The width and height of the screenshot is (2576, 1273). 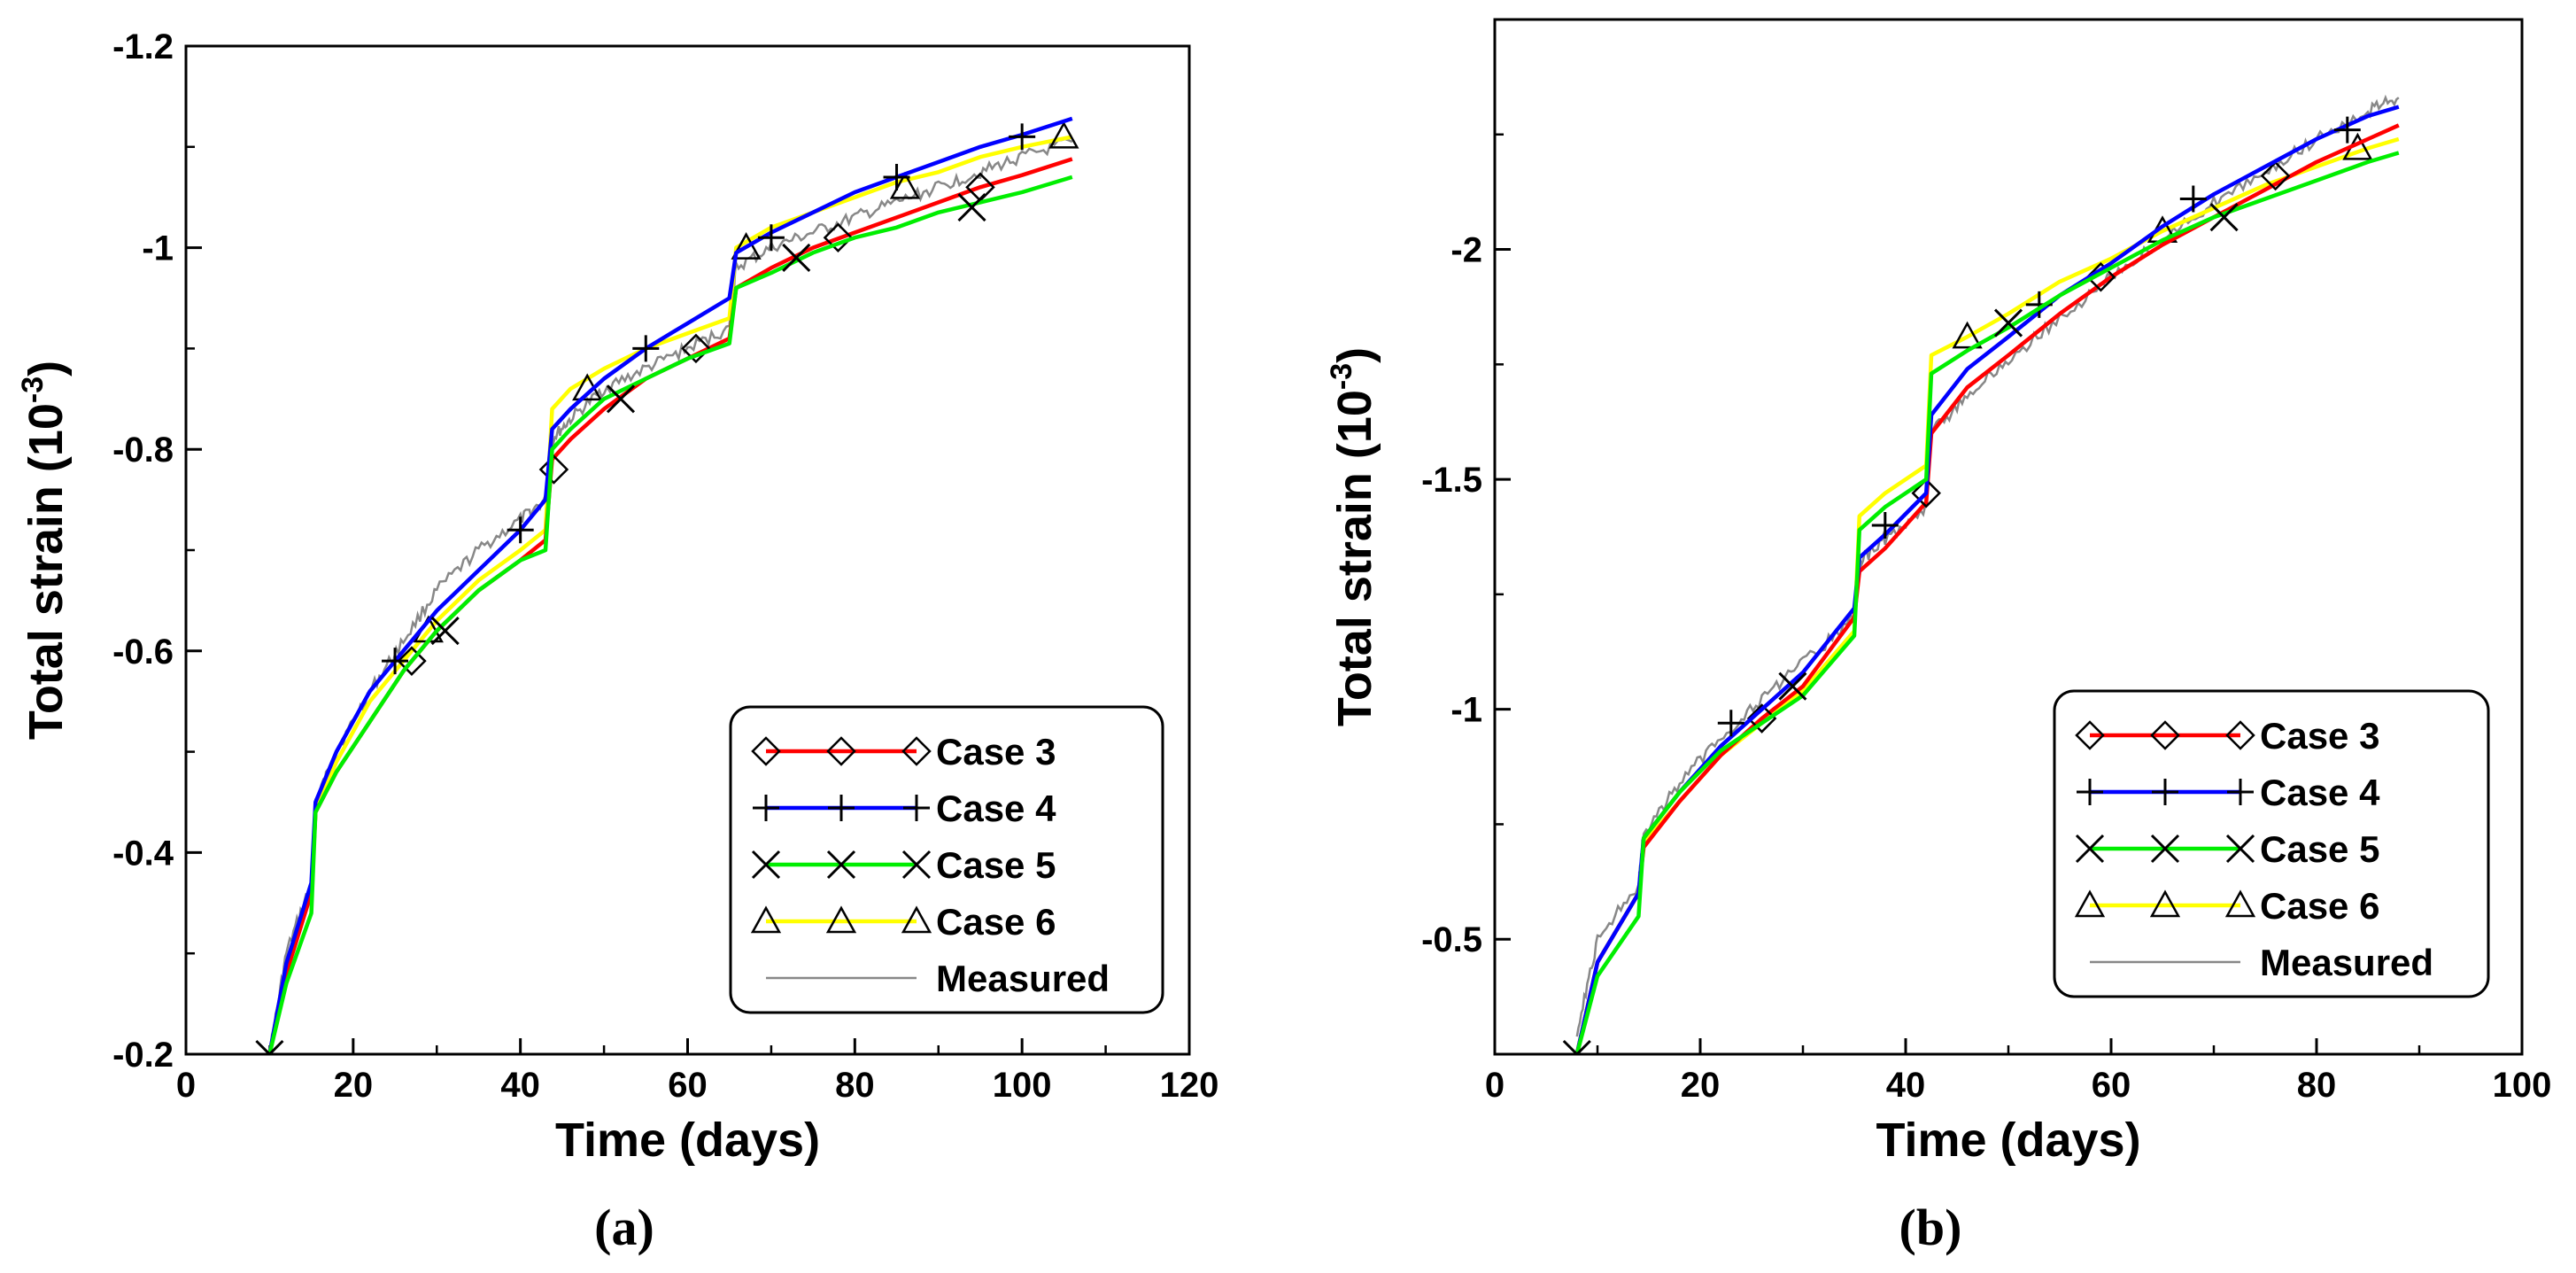 I want to click on y-axis-label-exponent: -3, so click(x=33, y=389).